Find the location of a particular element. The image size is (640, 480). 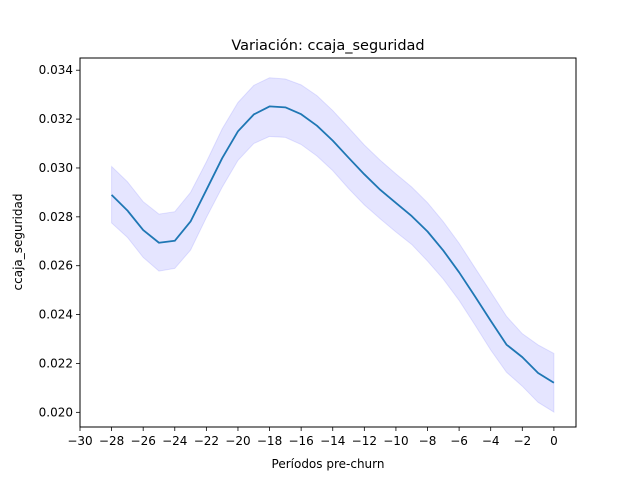

y-tick-label: 0.022 is located at coordinates (56, 363).